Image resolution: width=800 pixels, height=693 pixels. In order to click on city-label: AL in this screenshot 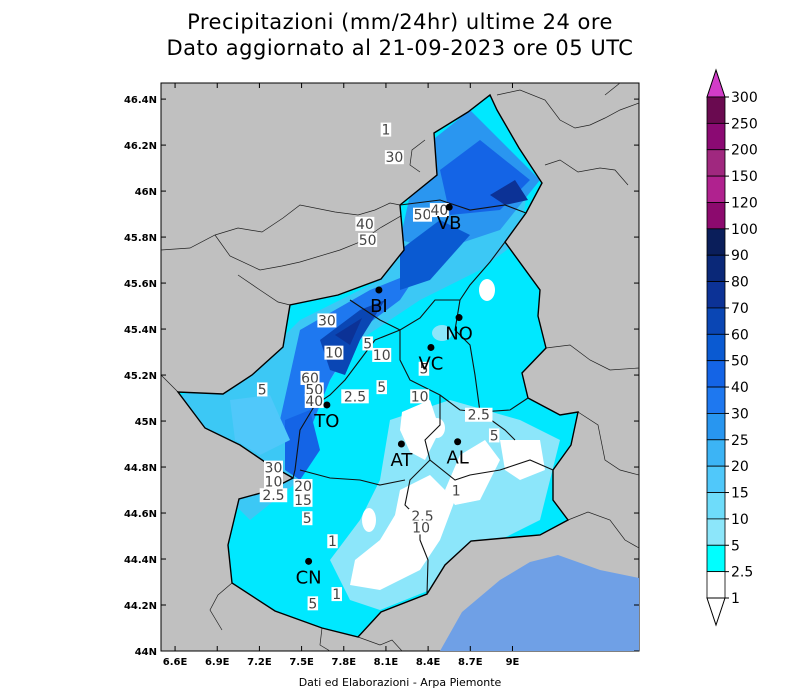, I will do `click(457, 458)`.